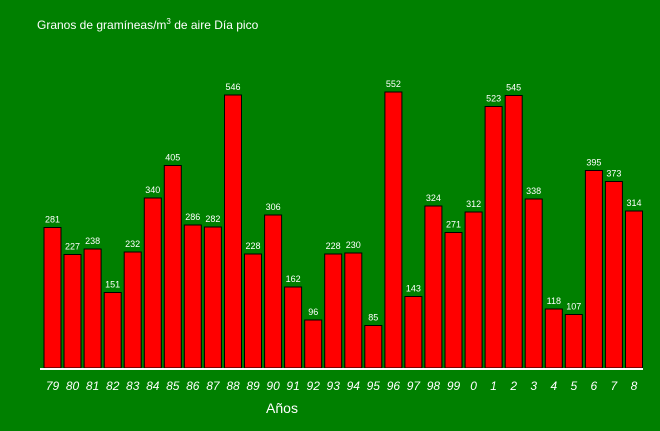 This screenshot has height=431, width=660. I want to click on x-tick-label-82: 82, so click(113, 386).